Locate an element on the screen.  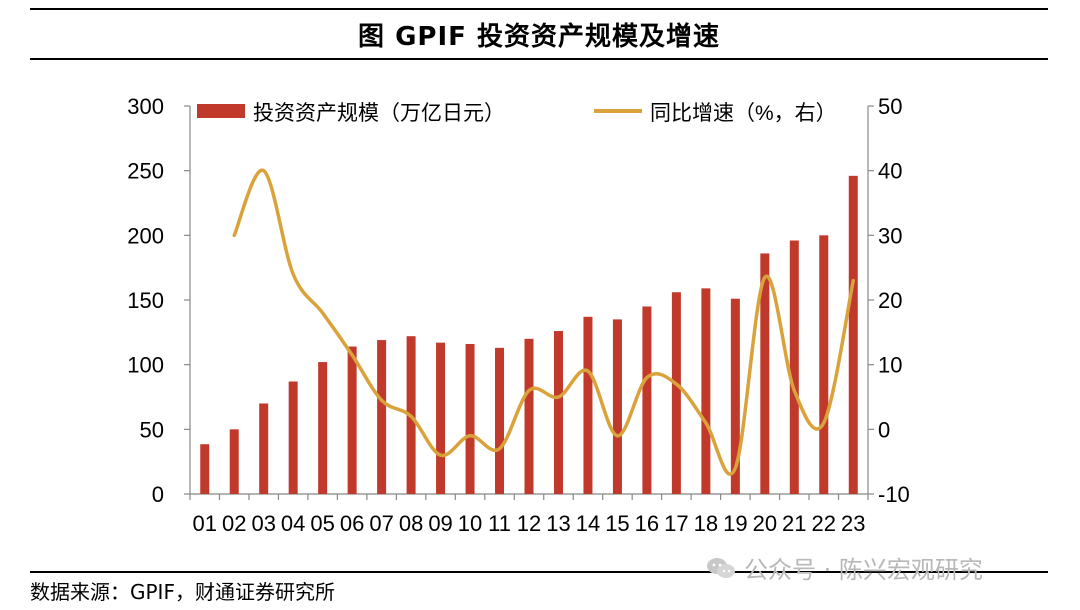
legend-bar-swatch is located at coordinates (221, 111).